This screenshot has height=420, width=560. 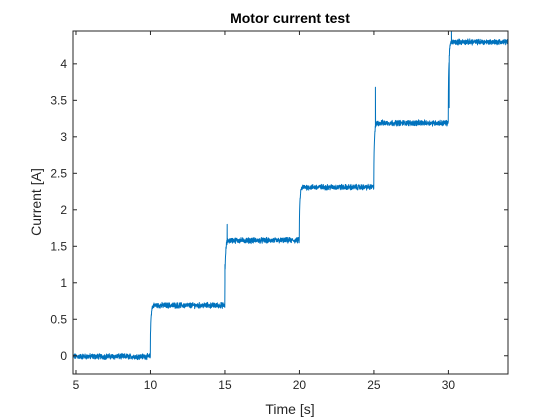 I want to click on y-tick-label: 1.5, so click(x=58, y=246).